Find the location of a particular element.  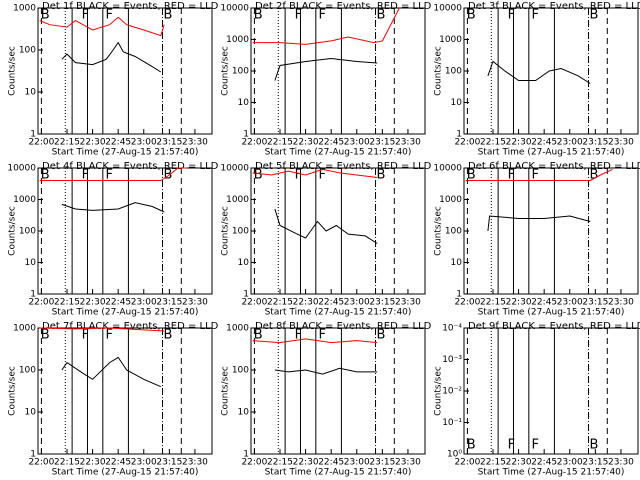

chart-title: Det 1f BLACK = Events, RED = LLD is located at coordinates (130, 6).